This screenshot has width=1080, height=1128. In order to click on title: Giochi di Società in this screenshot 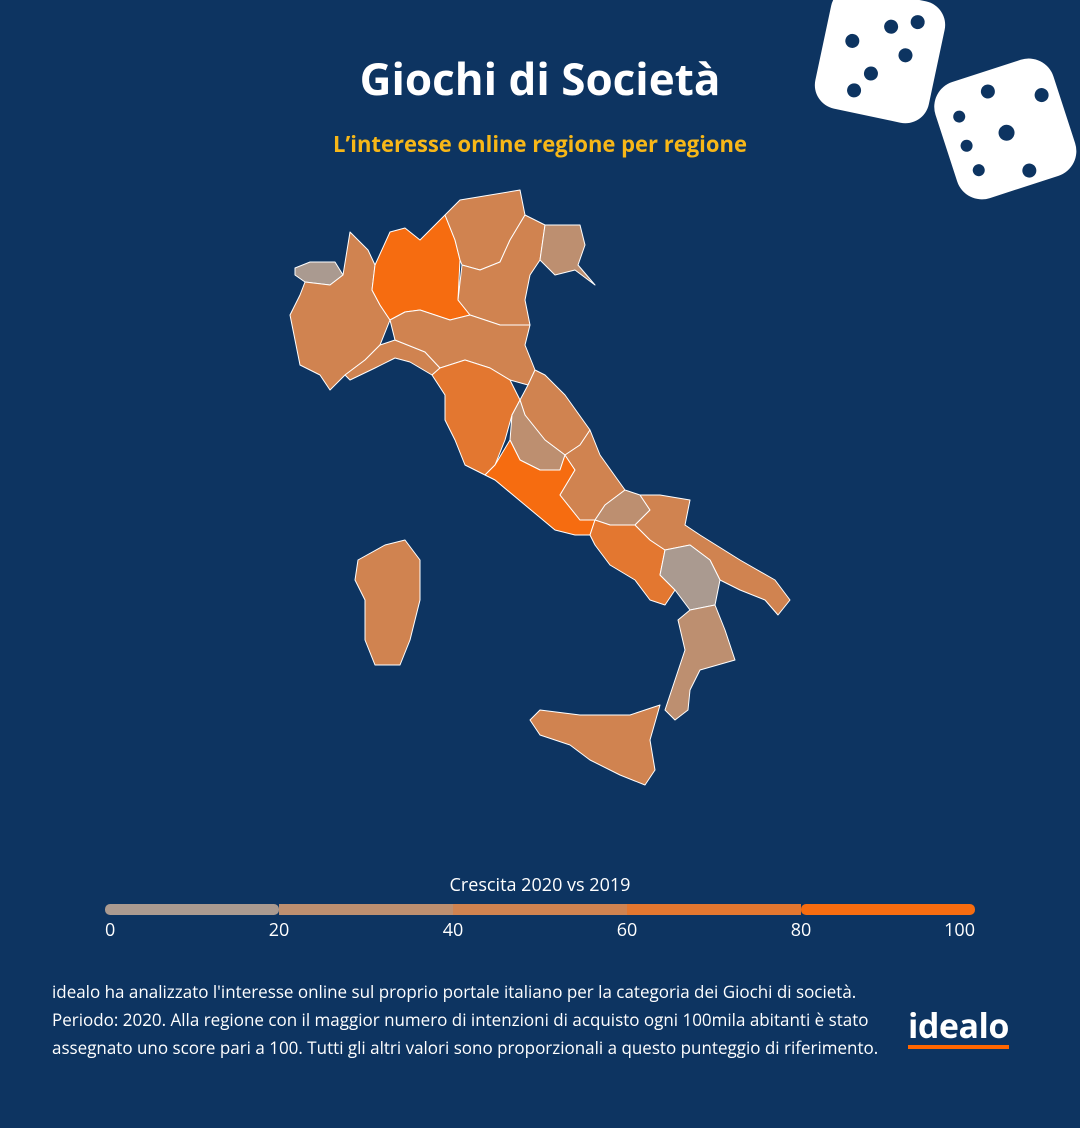, I will do `click(540, 78)`.